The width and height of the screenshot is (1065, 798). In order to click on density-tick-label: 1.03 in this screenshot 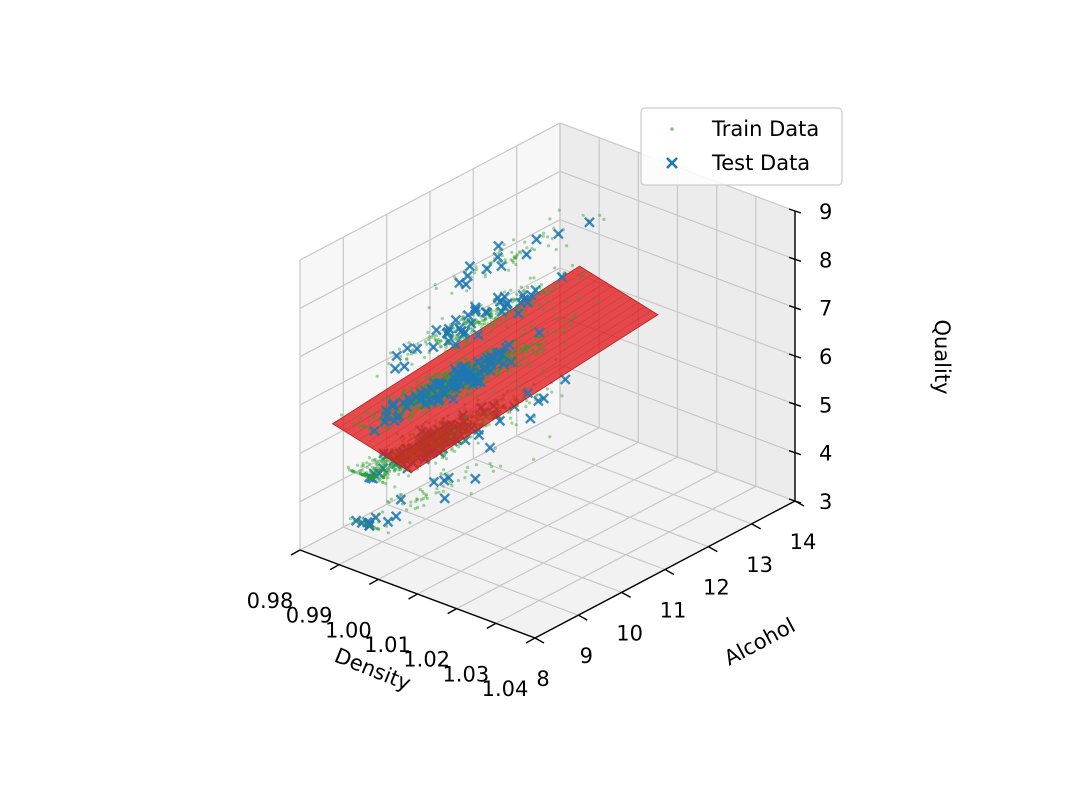, I will do `click(465, 674)`.